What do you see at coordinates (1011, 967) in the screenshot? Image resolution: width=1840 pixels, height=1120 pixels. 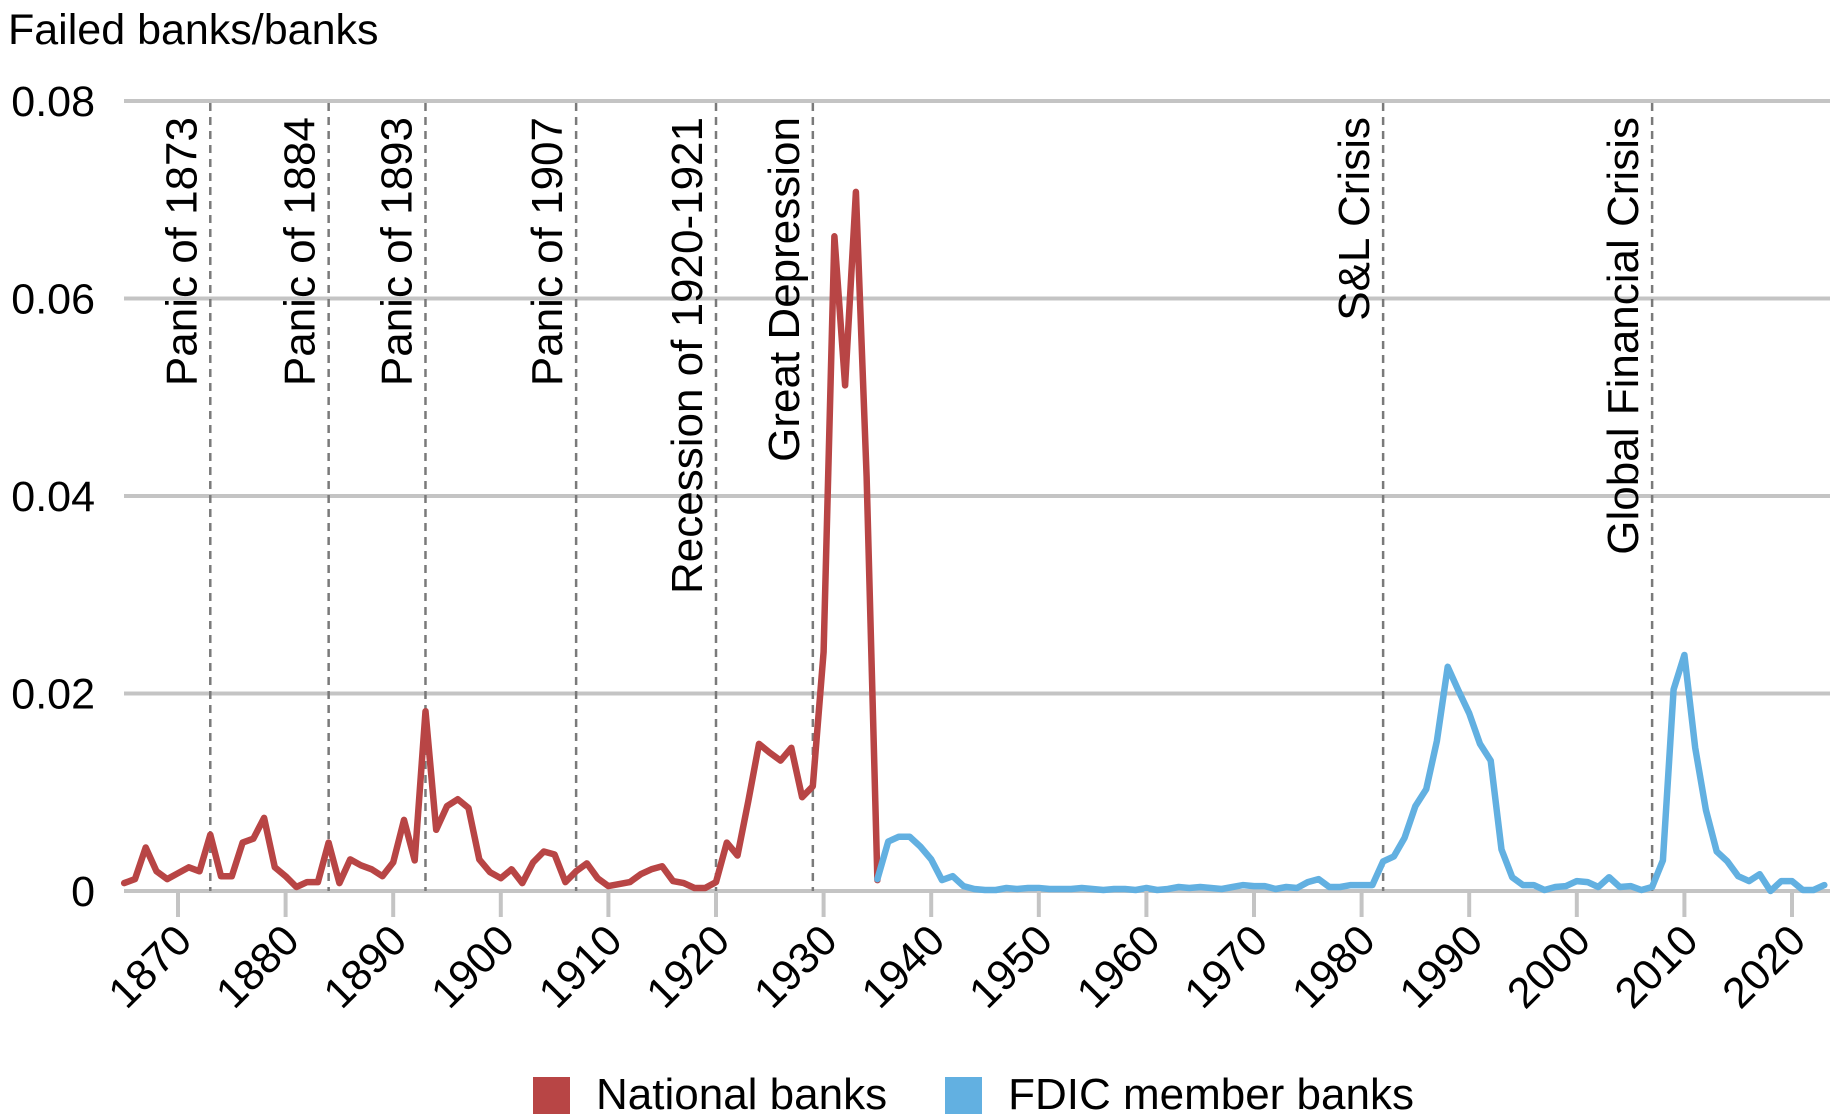 I see `x-tick-label: 1950` at bounding box center [1011, 967].